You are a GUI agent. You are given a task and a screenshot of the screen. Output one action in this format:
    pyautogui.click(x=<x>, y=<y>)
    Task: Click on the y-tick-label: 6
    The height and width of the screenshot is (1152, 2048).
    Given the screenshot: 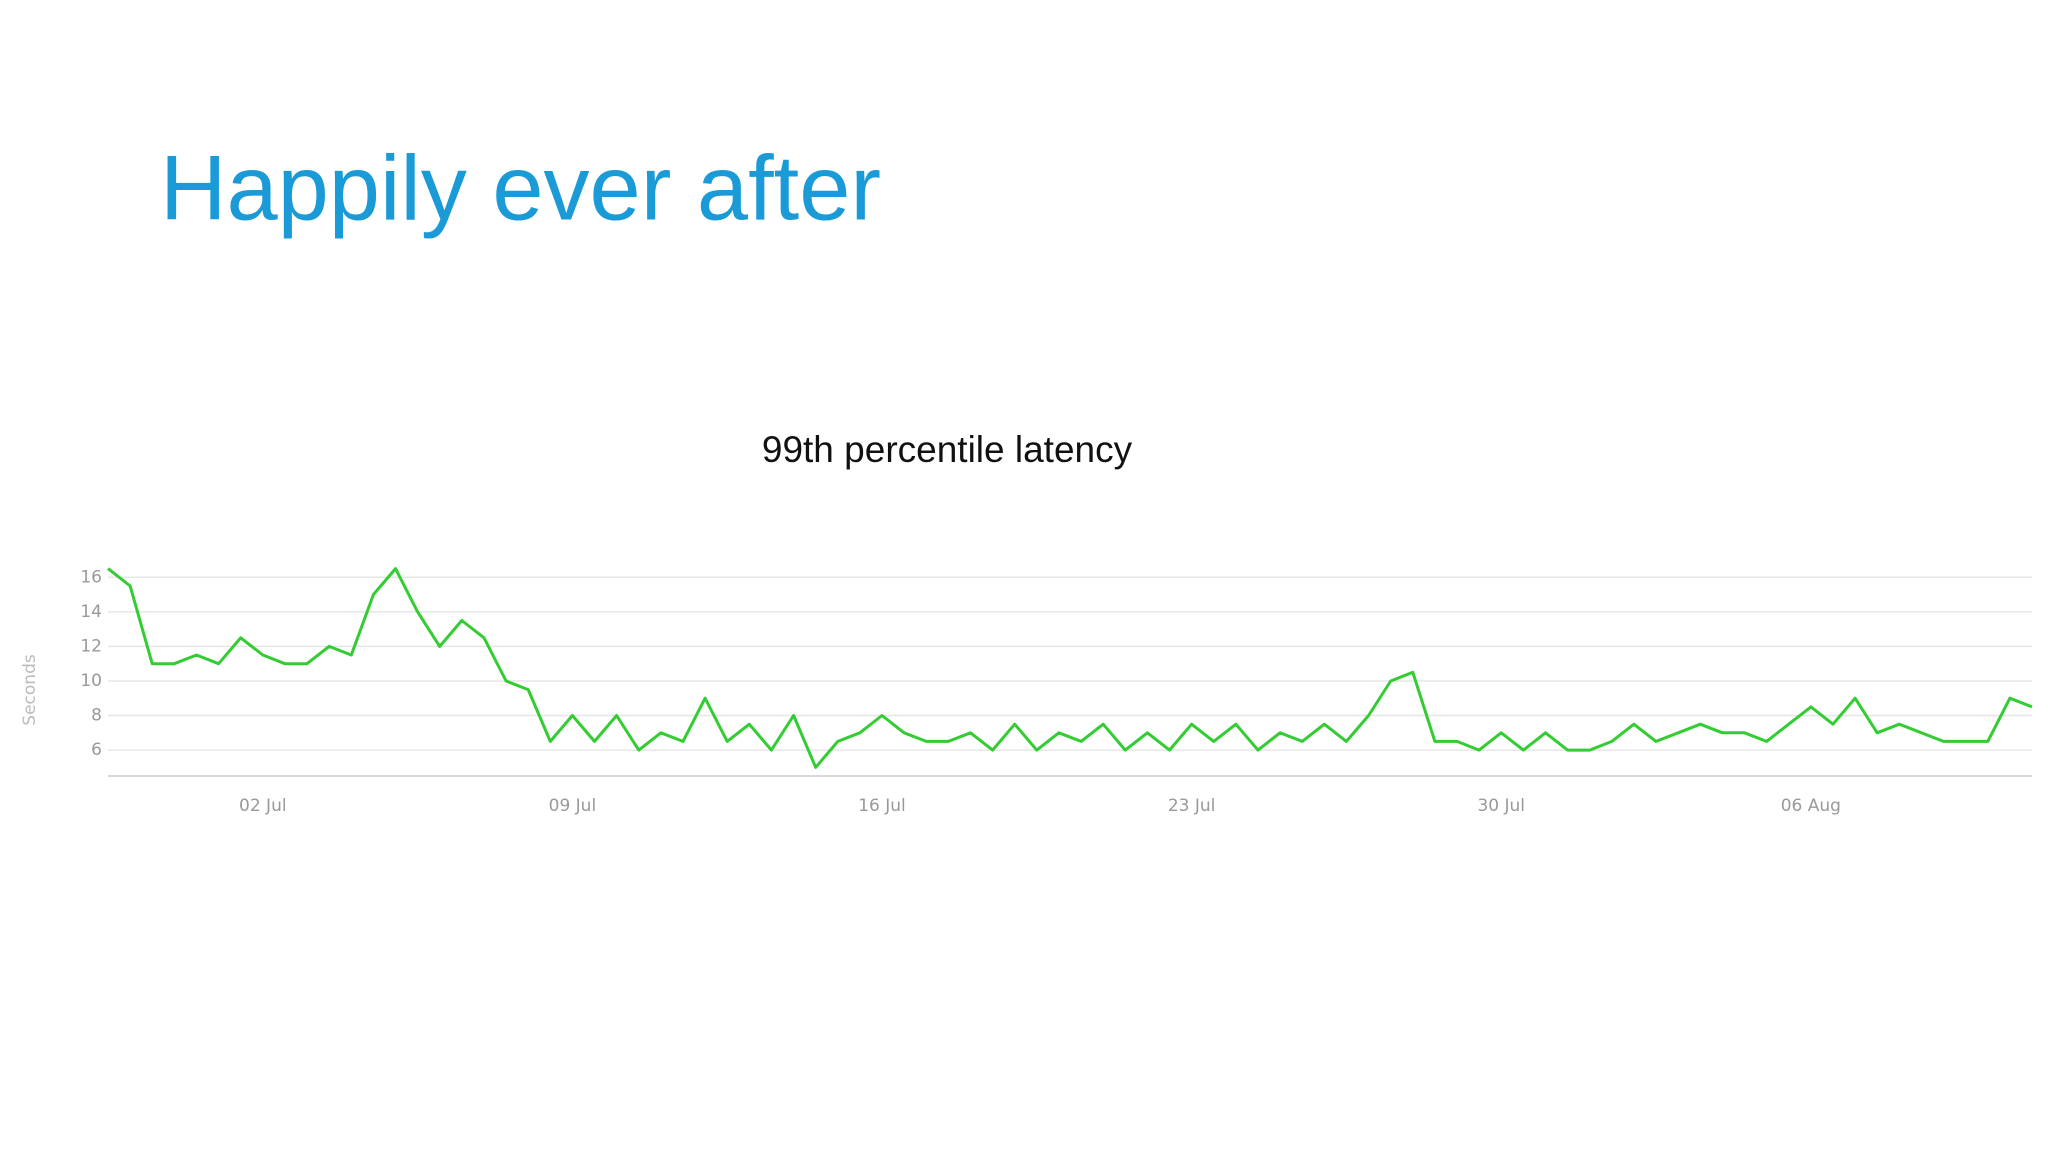 What is the action you would take?
    pyautogui.click(x=96, y=750)
    